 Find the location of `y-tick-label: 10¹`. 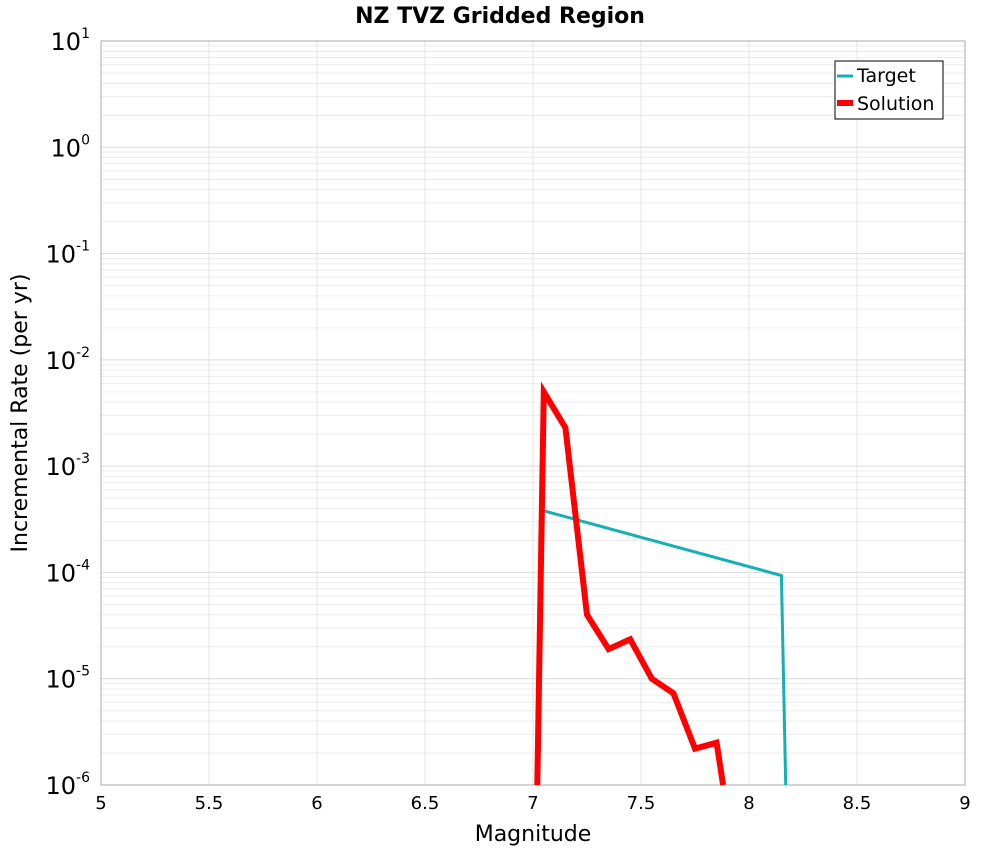

y-tick-label: 10¹ is located at coordinates (70, 41).